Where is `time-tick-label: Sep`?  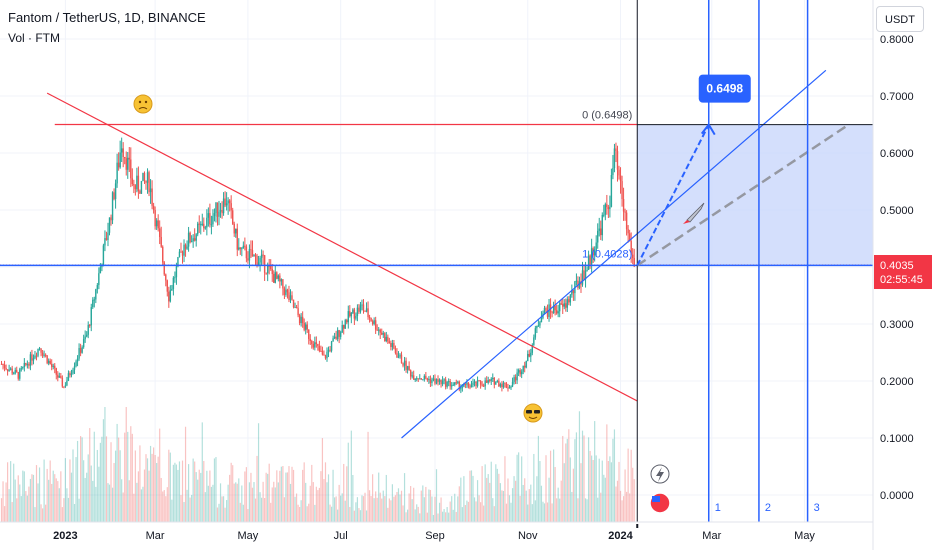
time-tick-label: Sep is located at coordinates (435, 536).